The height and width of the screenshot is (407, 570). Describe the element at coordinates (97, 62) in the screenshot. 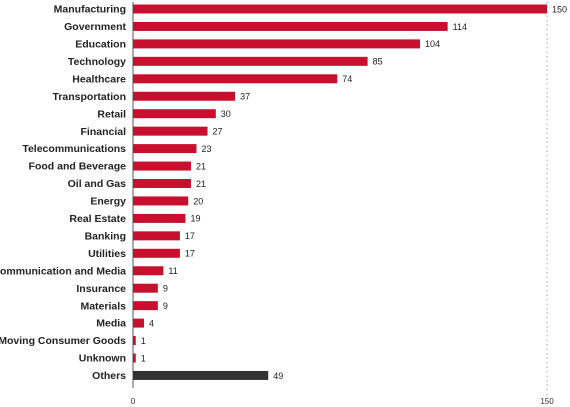

I see `category-label: Technology` at that location.